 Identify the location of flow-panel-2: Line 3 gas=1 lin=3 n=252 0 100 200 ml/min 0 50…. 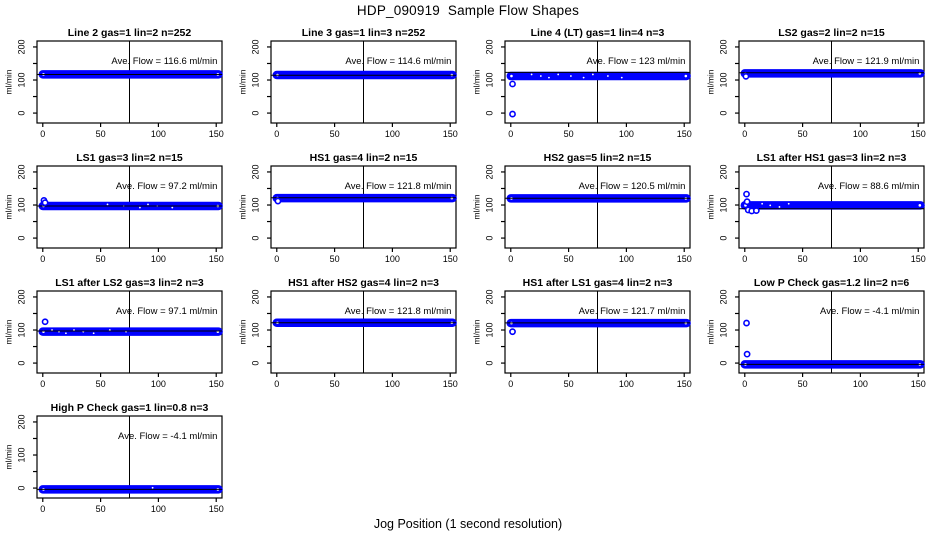
(351, 87).